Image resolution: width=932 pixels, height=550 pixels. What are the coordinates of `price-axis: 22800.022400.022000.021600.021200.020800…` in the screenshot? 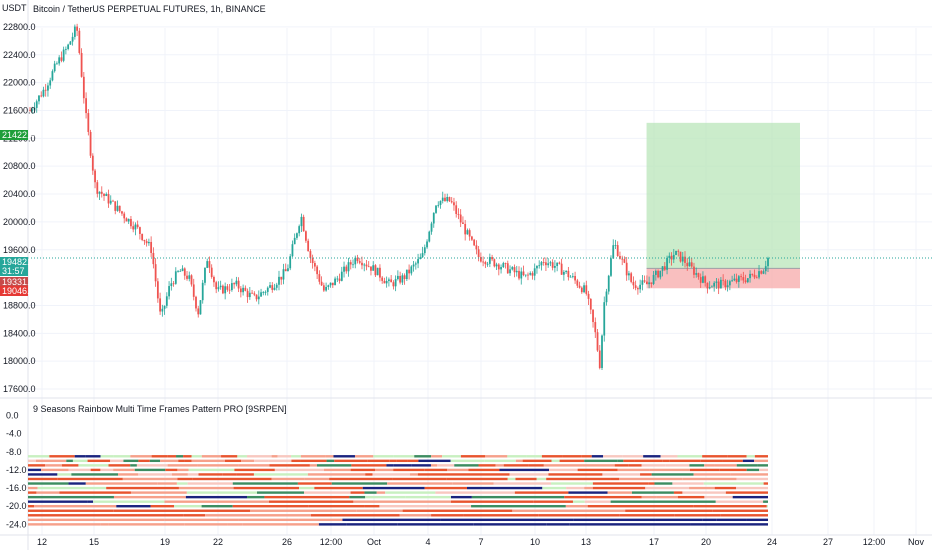 It's located at (19, 208).